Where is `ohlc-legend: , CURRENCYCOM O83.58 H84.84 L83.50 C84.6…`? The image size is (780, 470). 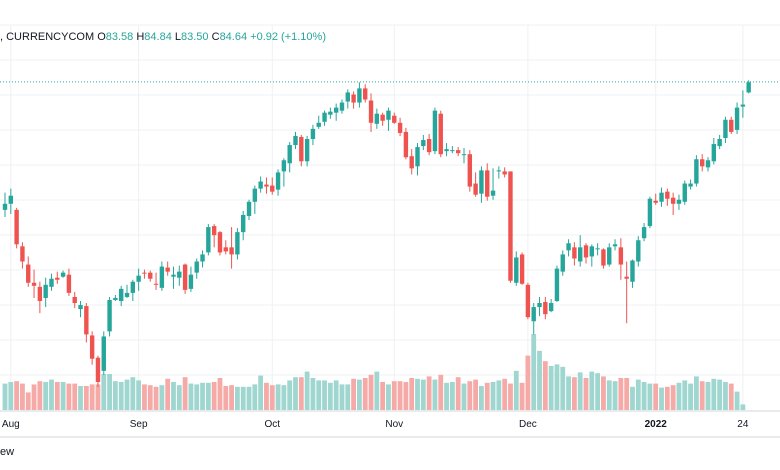 ohlc-legend: , CURRENCYCOM O83.58 H84.84 L83.50 C84.6… is located at coordinates (163, 37).